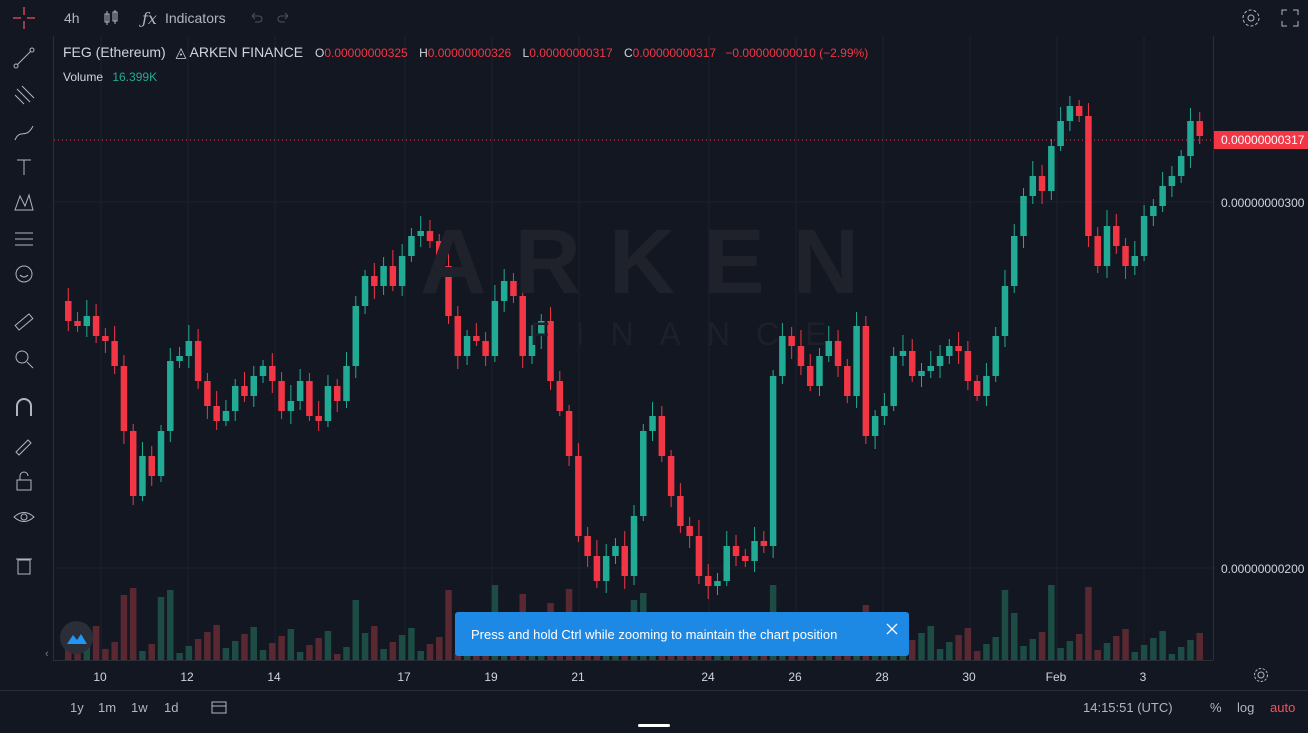 The height and width of the screenshot is (733, 1308). Describe the element at coordinates (24, 444) in the screenshot. I see `lock-drawing-icon` at that location.